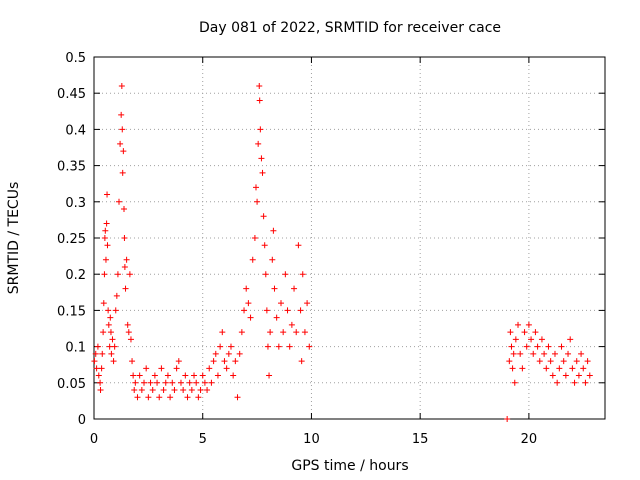 This screenshot has height=480, width=640. Describe the element at coordinates (75, 130) in the screenshot. I see `y-tick-label: 0.4` at that location.